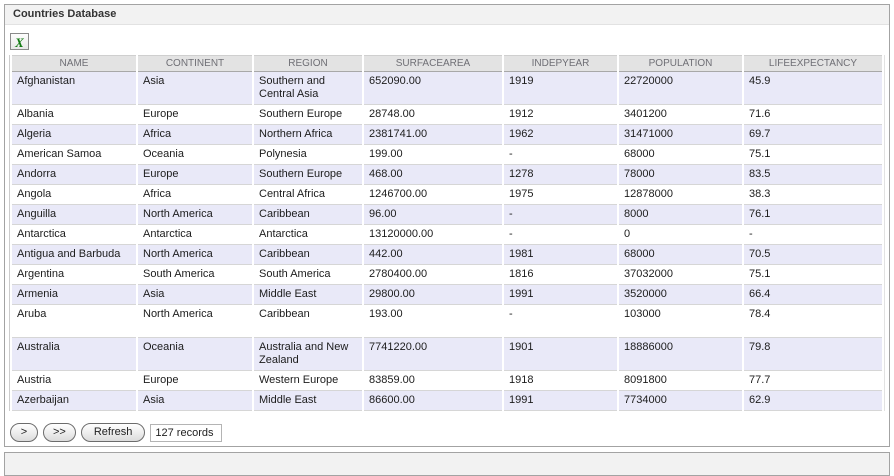  What do you see at coordinates (433, 175) in the screenshot?
I see `table-cell: 468.00` at bounding box center [433, 175].